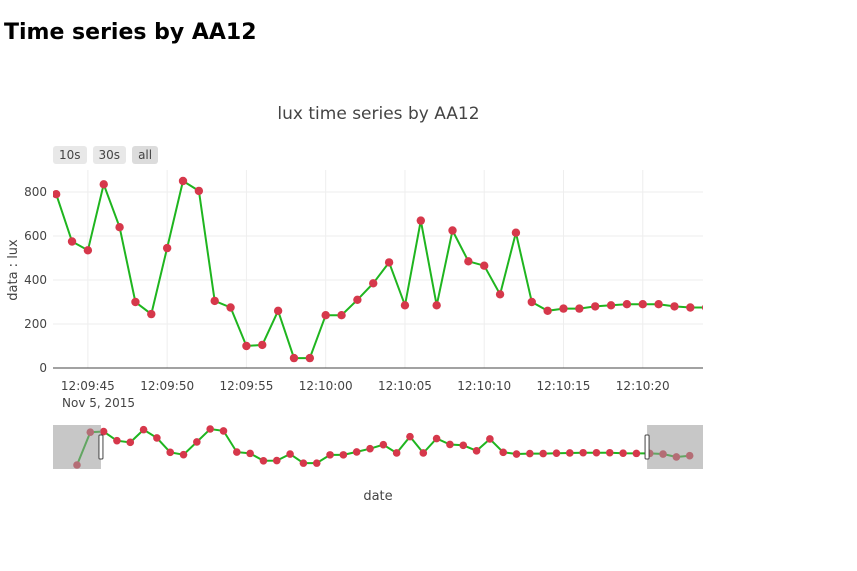  Describe the element at coordinates (145, 155) in the screenshot. I see `range-button-all: all` at that location.